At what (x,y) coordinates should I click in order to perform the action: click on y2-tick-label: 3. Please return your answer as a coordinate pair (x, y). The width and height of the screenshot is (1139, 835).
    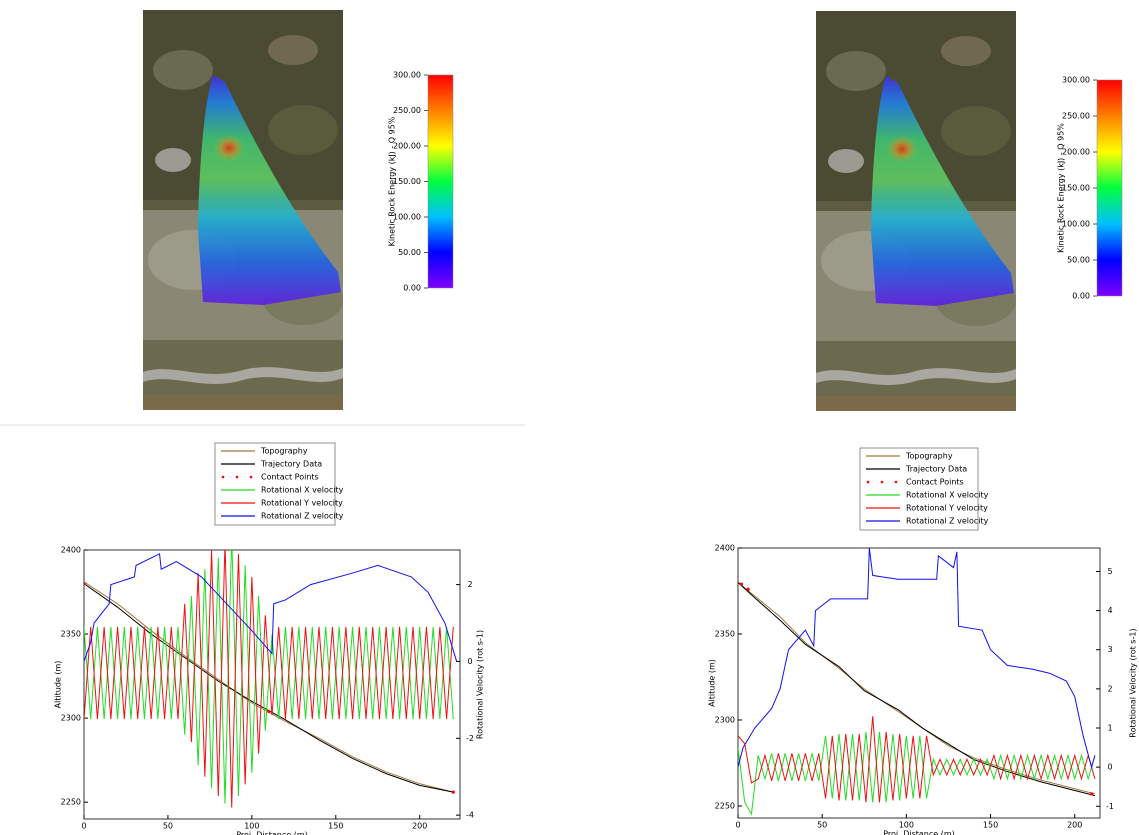
    Looking at the image, I should click on (1109, 649).